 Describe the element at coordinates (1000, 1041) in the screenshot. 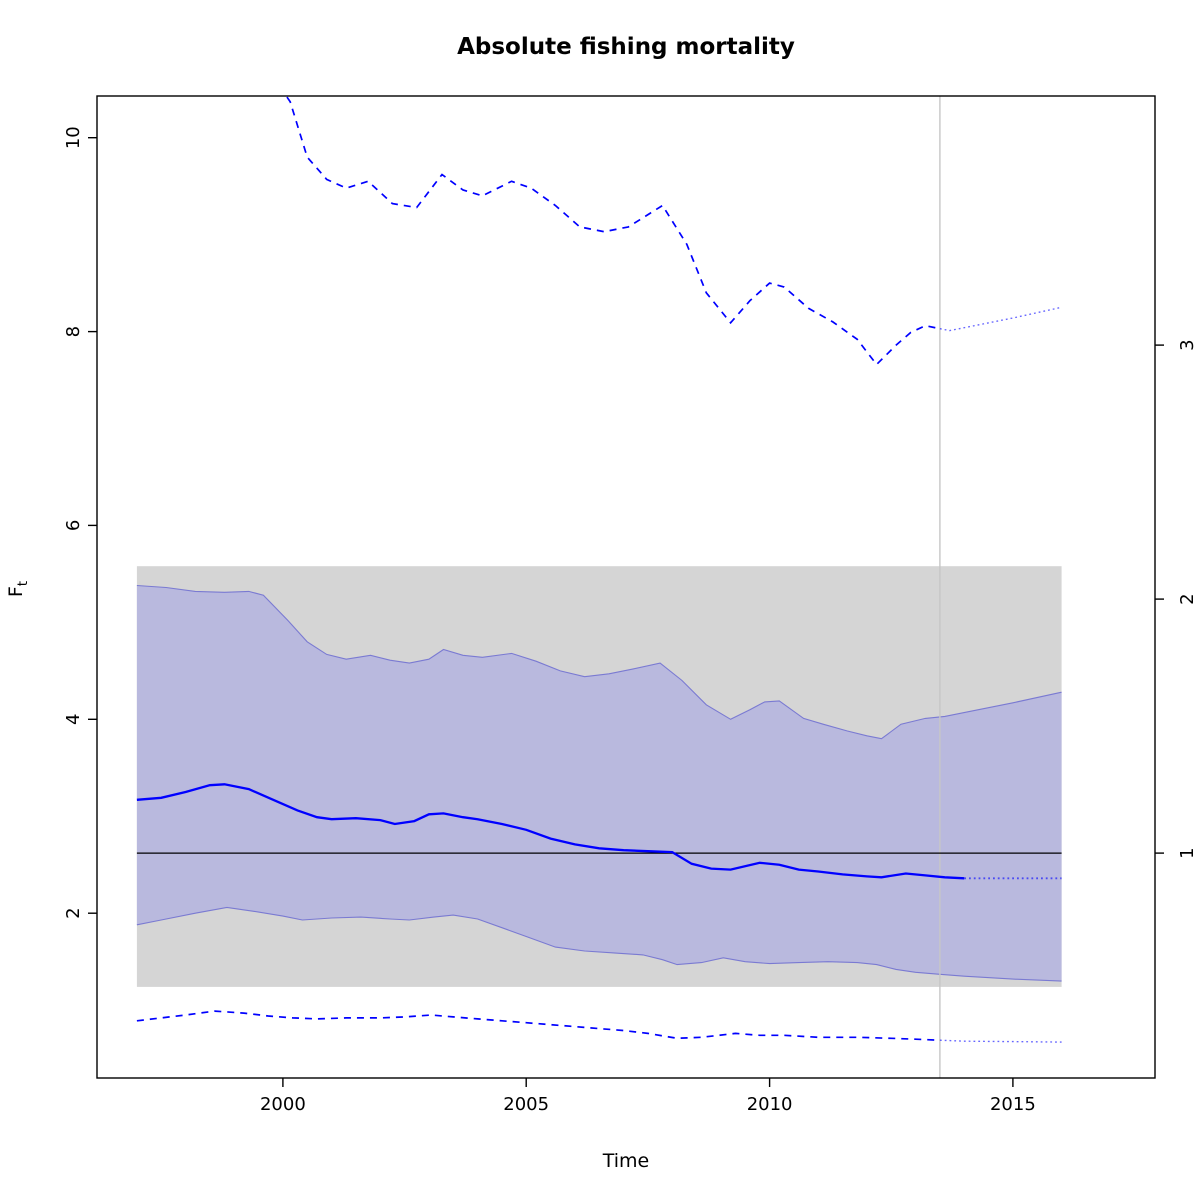

I see `lower_confidence_dashed-projection` at that location.